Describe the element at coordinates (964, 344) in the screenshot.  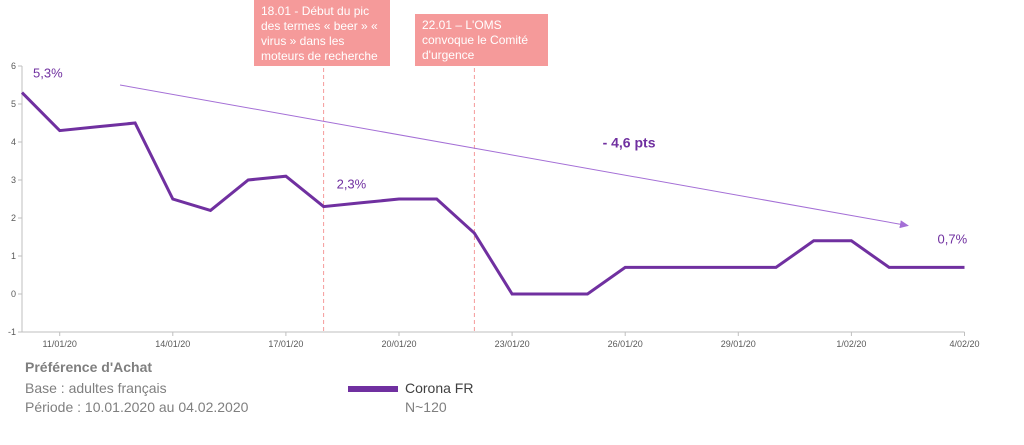
I see `x-tick-label: 4/02/20` at that location.